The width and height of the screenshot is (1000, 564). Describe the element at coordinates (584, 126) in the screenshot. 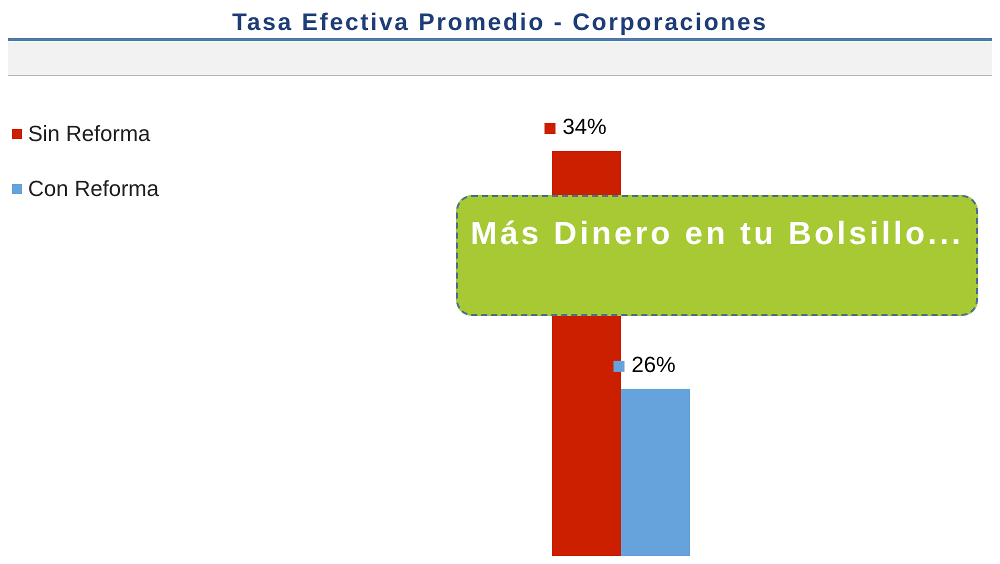

I see `data-label: 34%` at that location.